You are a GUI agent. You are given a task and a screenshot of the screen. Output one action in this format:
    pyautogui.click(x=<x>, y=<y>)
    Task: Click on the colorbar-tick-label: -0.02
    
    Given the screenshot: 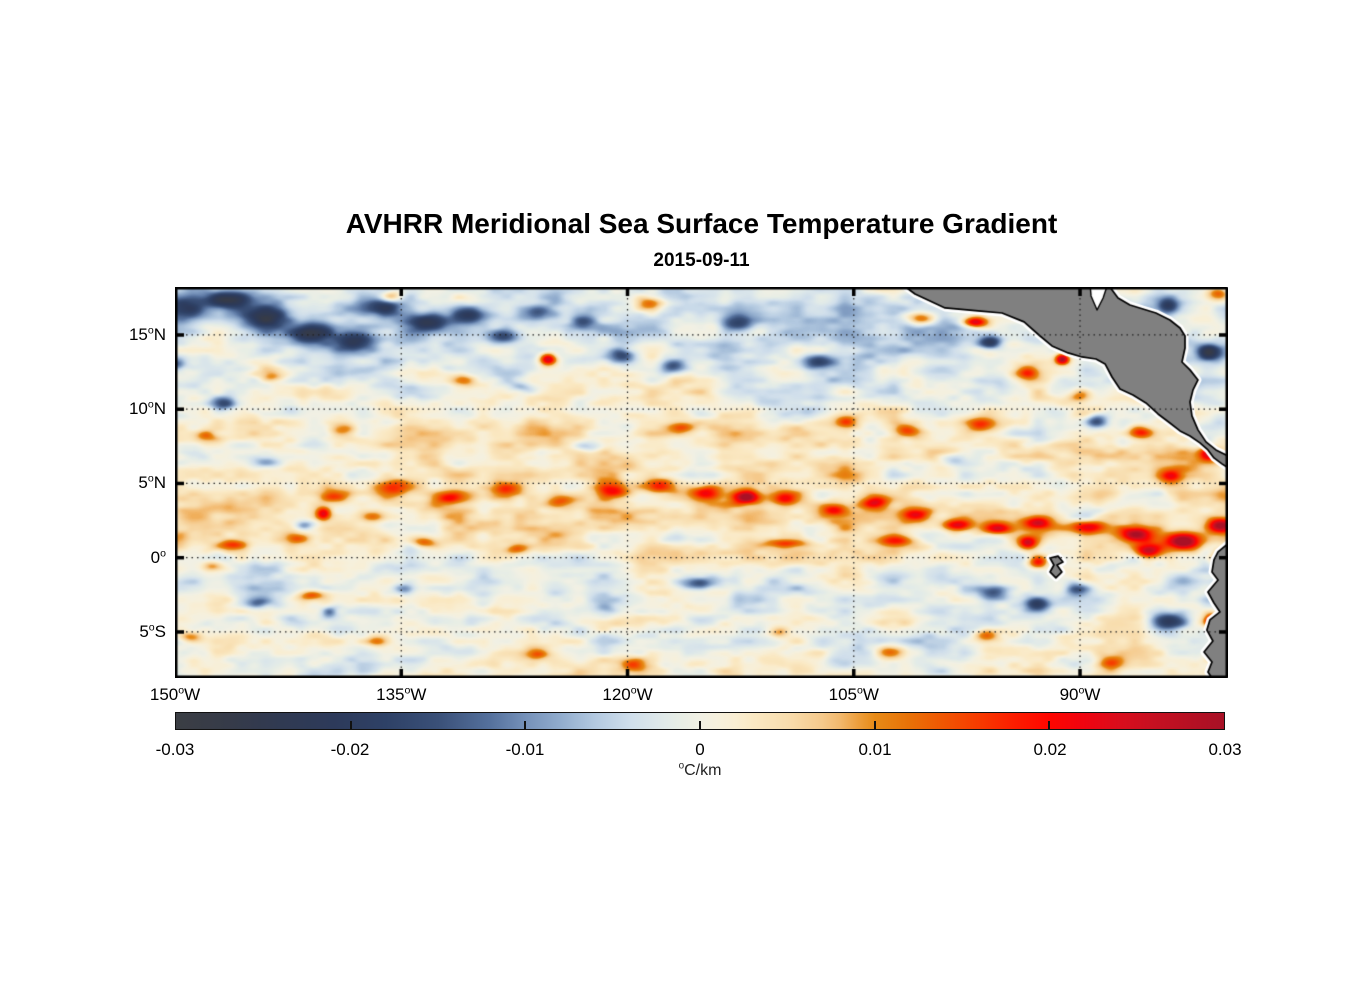 What is the action you would take?
    pyautogui.click(x=350, y=749)
    